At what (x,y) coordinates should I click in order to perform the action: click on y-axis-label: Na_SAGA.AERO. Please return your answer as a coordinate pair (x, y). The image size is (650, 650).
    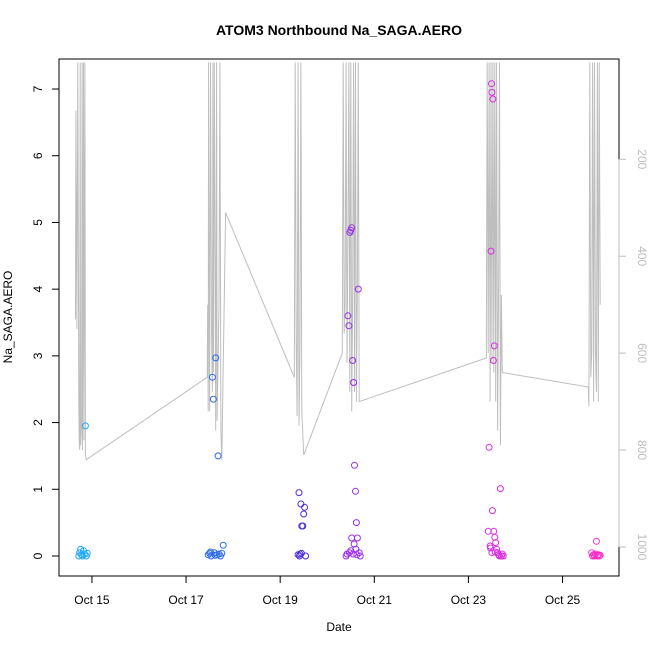
    Looking at the image, I should click on (8, 317).